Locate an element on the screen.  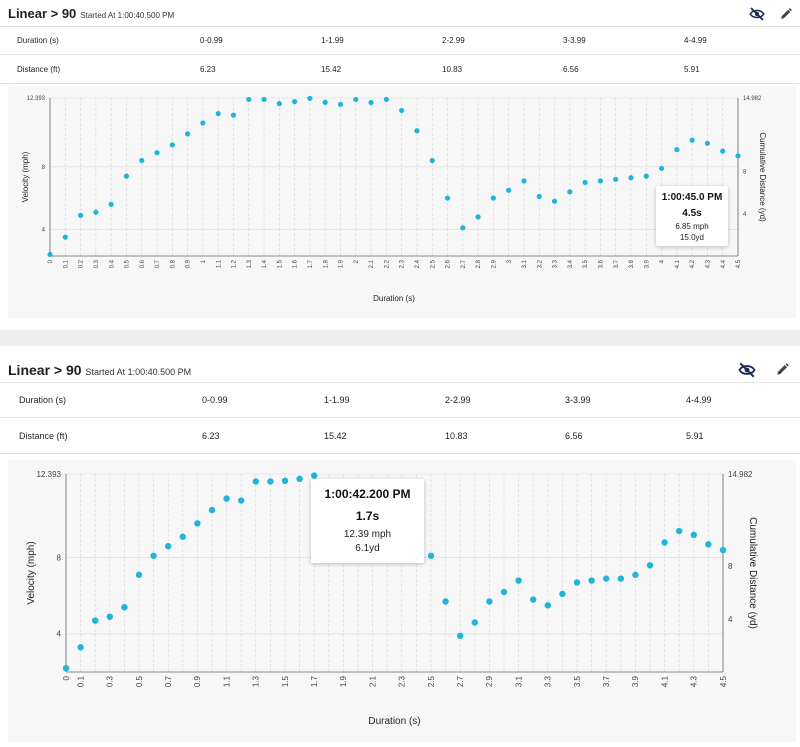
y2-axis-label: Cumulative Distance (yd) is located at coordinates (762, 177).